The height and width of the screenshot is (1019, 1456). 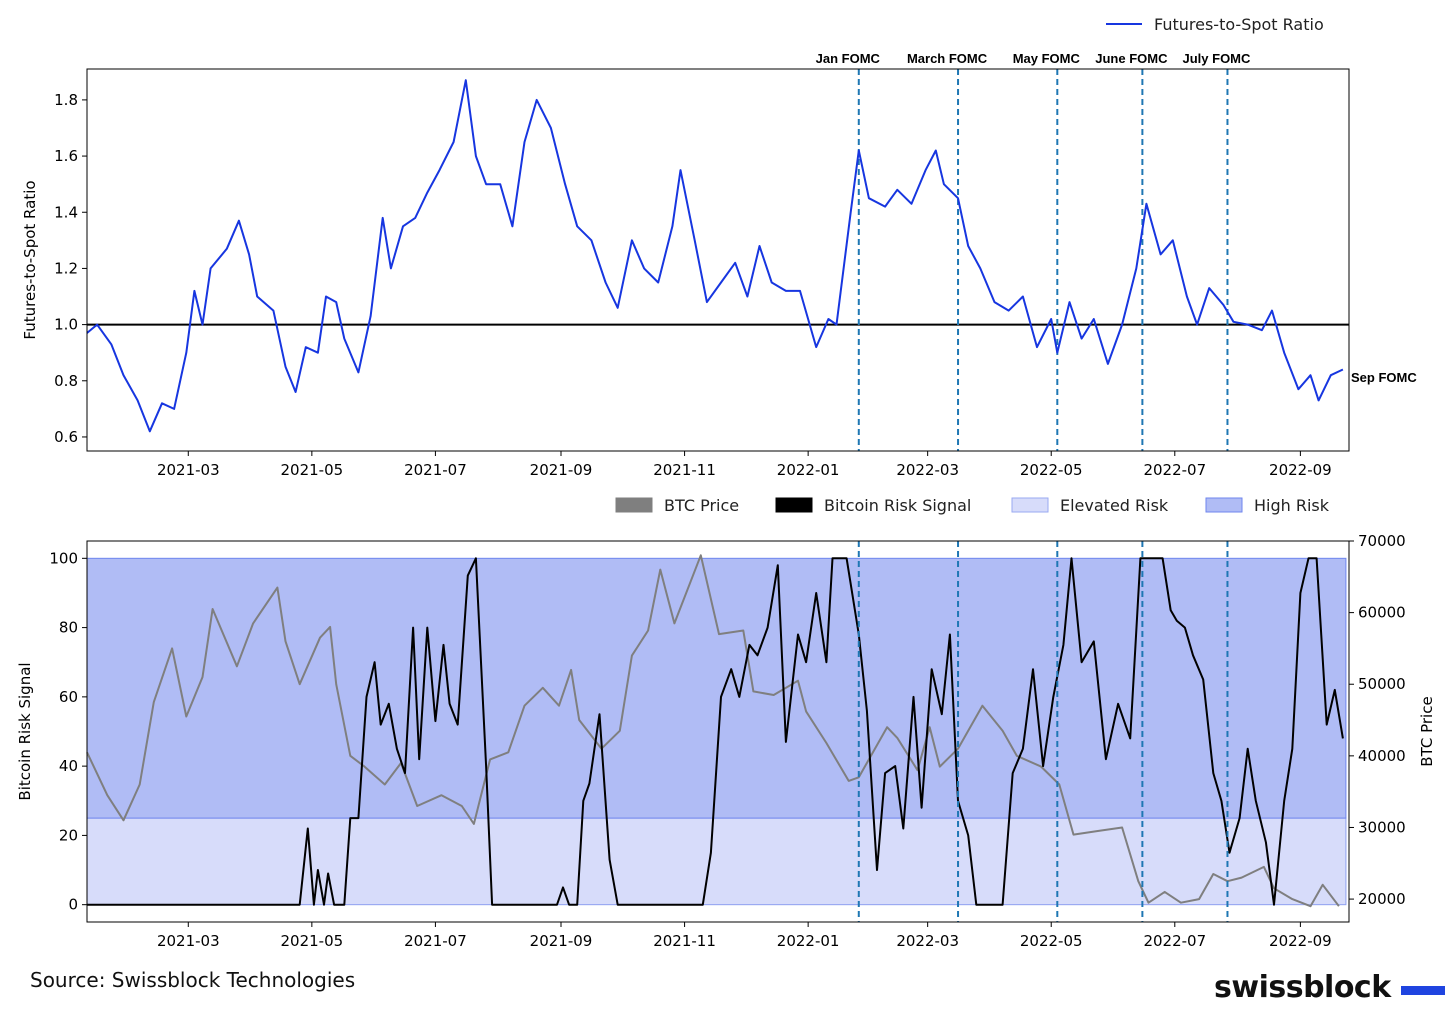 I want to click on ratio-ytick-label-5: 1.6, so click(x=66, y=156).